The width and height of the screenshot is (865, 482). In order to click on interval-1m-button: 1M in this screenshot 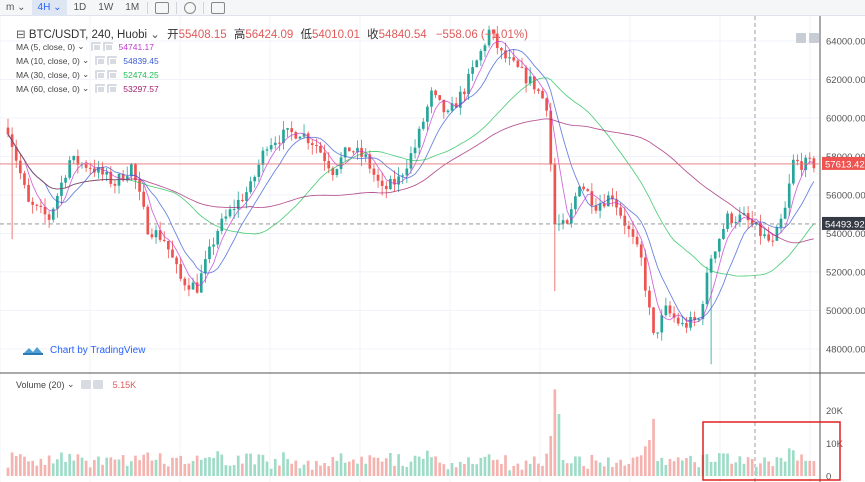, I will do `click(132, 7)`.